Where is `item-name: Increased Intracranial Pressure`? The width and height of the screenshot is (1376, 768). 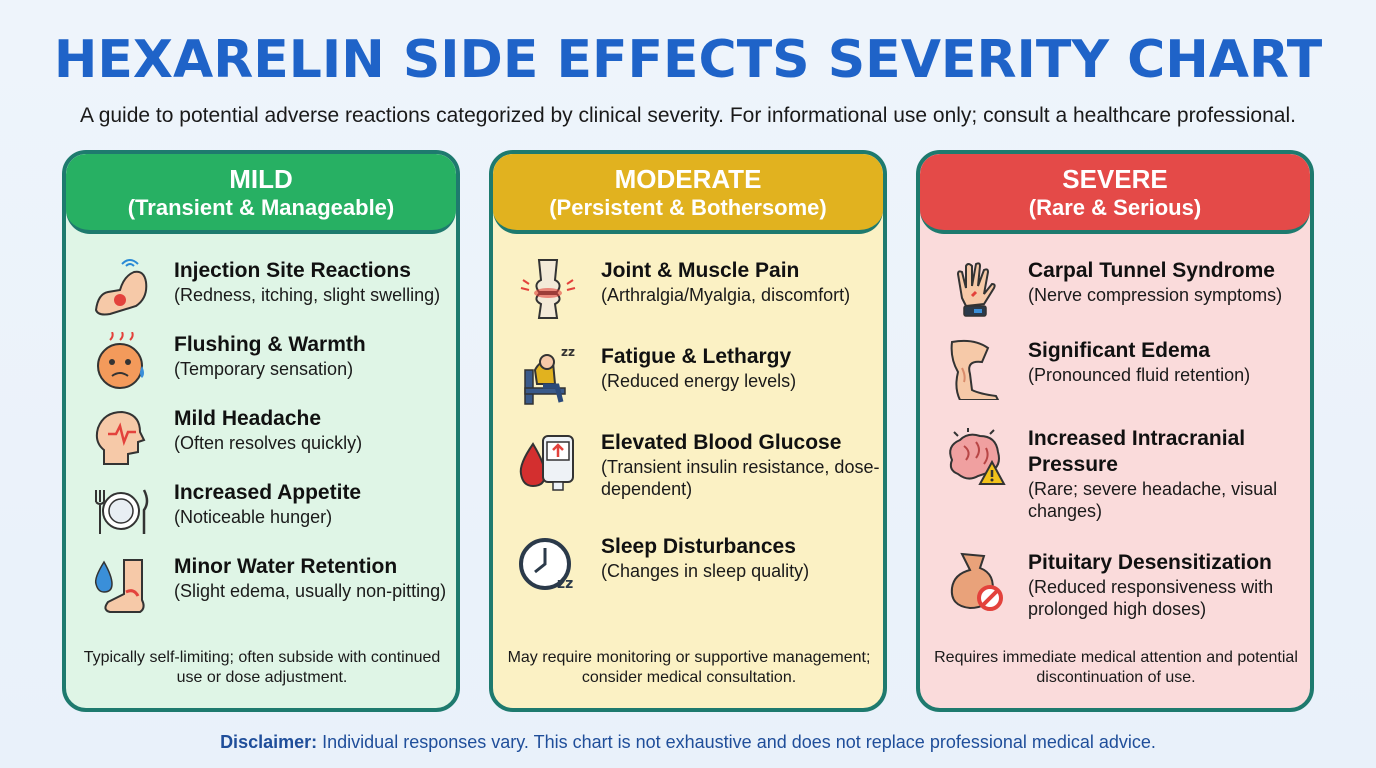 item-name: Increased Intracranial Pressure is located at coordinates (1137, 451).